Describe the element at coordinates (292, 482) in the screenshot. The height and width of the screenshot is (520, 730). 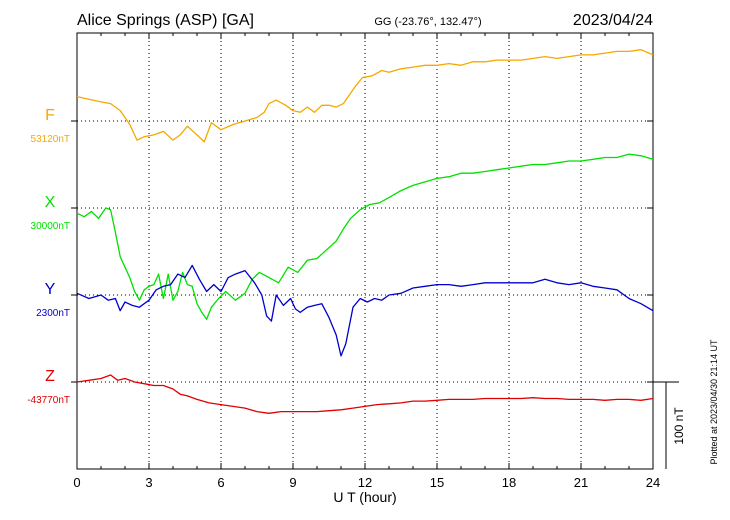
I see `x-tick-label: 9` at that location.